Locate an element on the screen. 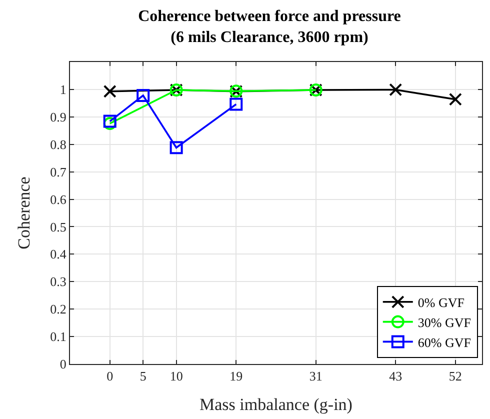 The width and height of the screenshot is (490, 419). x-tick-label: 10 is located at coordinates (176, 376).